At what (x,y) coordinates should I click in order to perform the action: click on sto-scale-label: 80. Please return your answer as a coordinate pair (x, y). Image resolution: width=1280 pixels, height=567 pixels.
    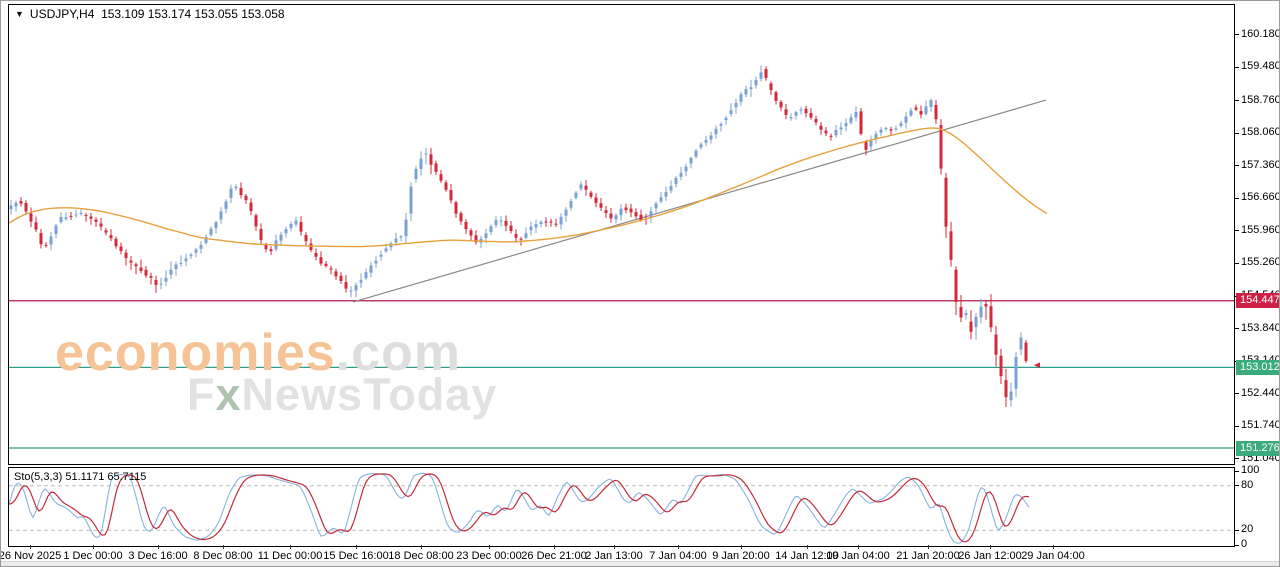
    Looking at the image, I should click on (1247, 484).